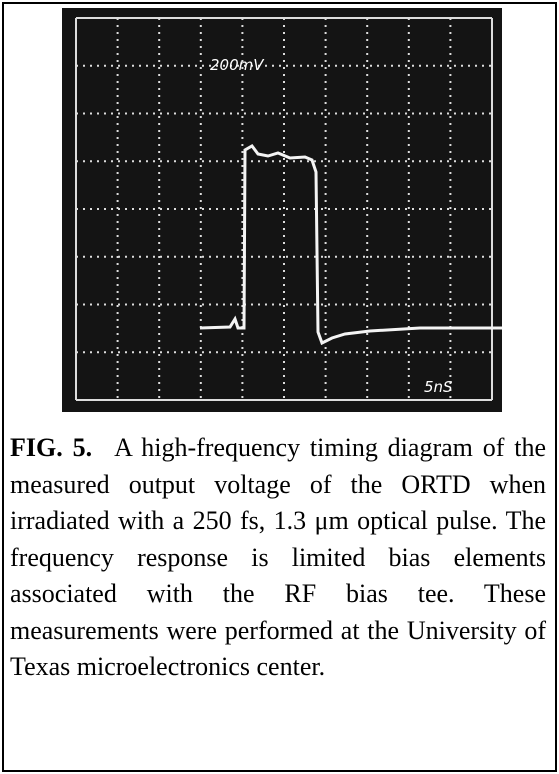  I want to click on signal-trace, so click(350, 245).